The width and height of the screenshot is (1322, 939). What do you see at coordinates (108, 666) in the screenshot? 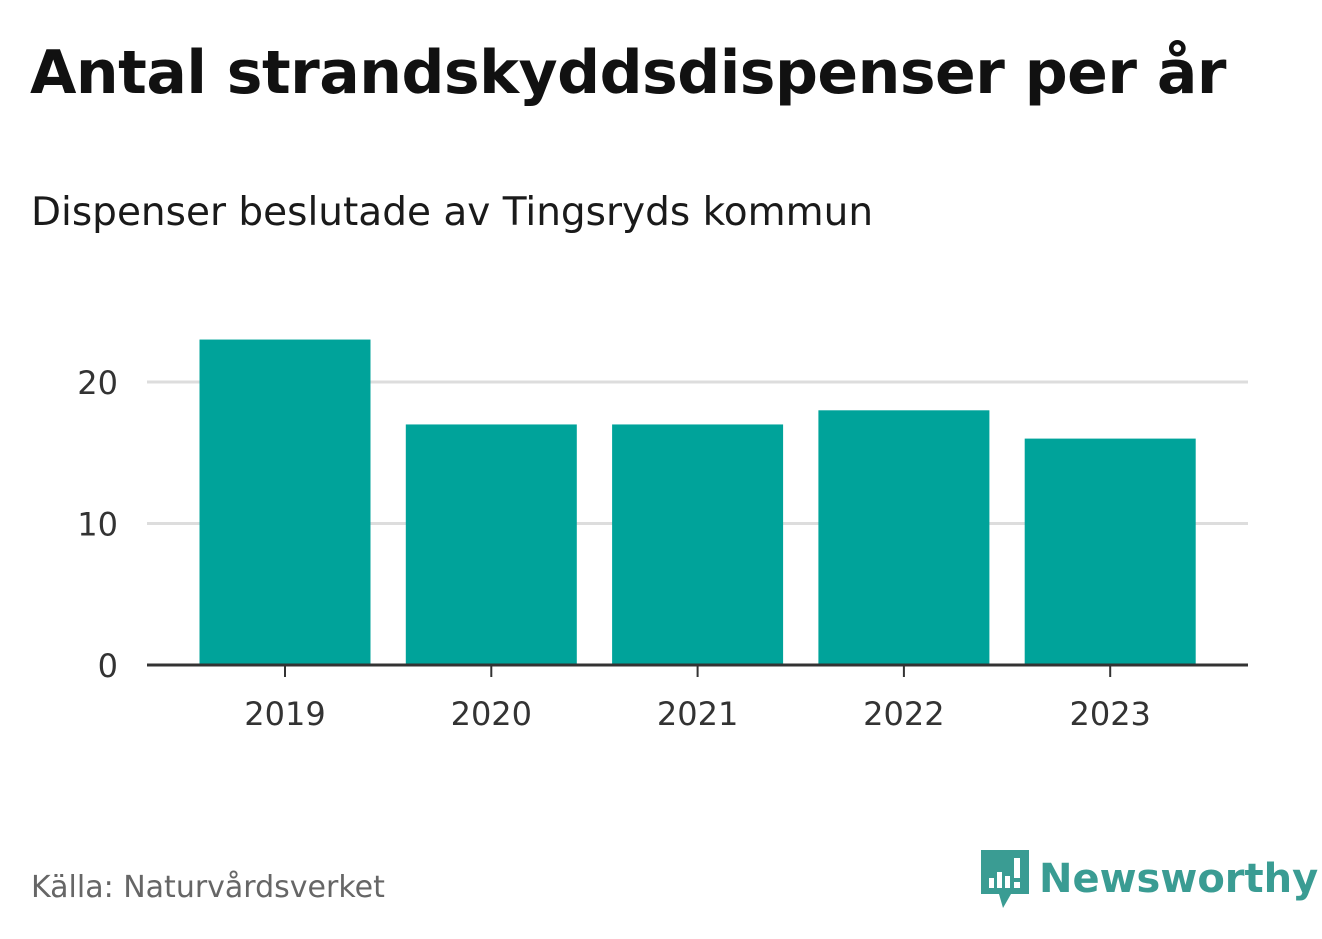
I see `y-tick-label-0: 0` at bounding box center [108, 666].